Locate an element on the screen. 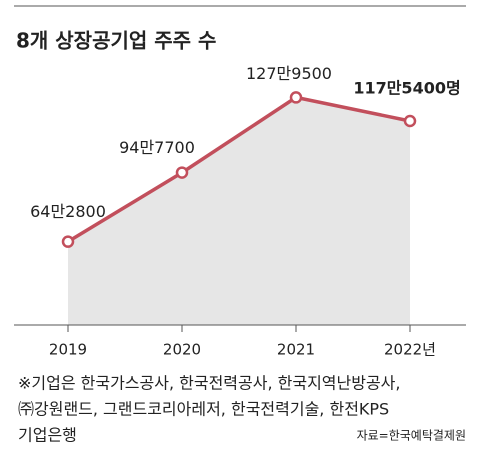 This screenshot has width=480, height=461. x-tick-label: 2021 is located at coordinates (296, 350).